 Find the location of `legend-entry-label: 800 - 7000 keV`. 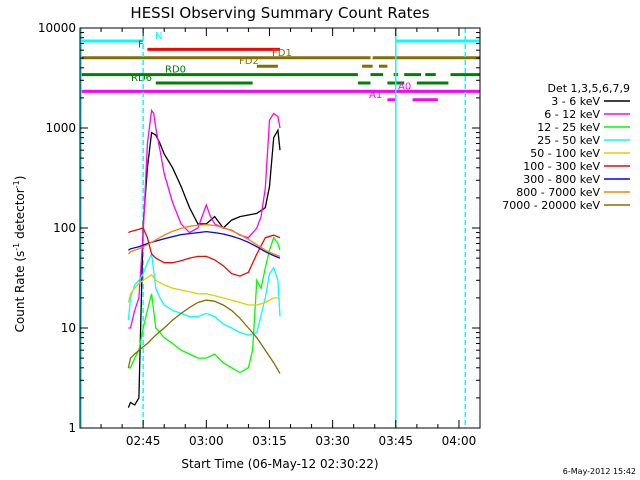

legend-entry-label: 800 - 7000 keV is located at coordinates (558, 192).